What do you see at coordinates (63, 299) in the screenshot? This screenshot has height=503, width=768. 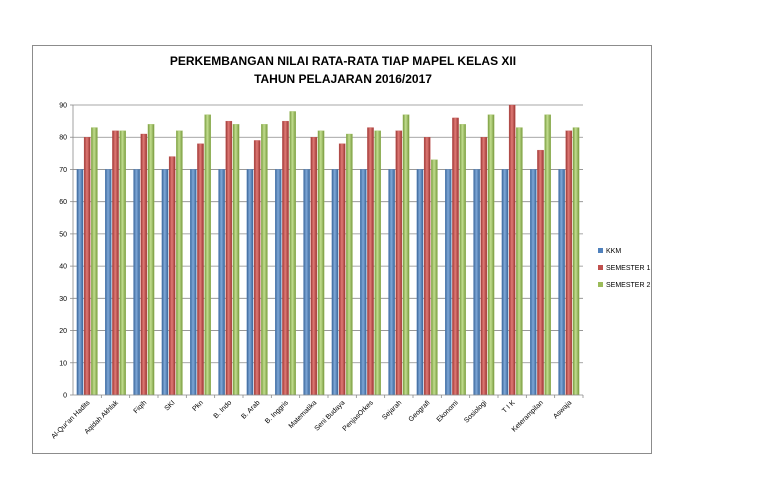 I see `y-tick-label: 30` at bounding box center [63, 299].